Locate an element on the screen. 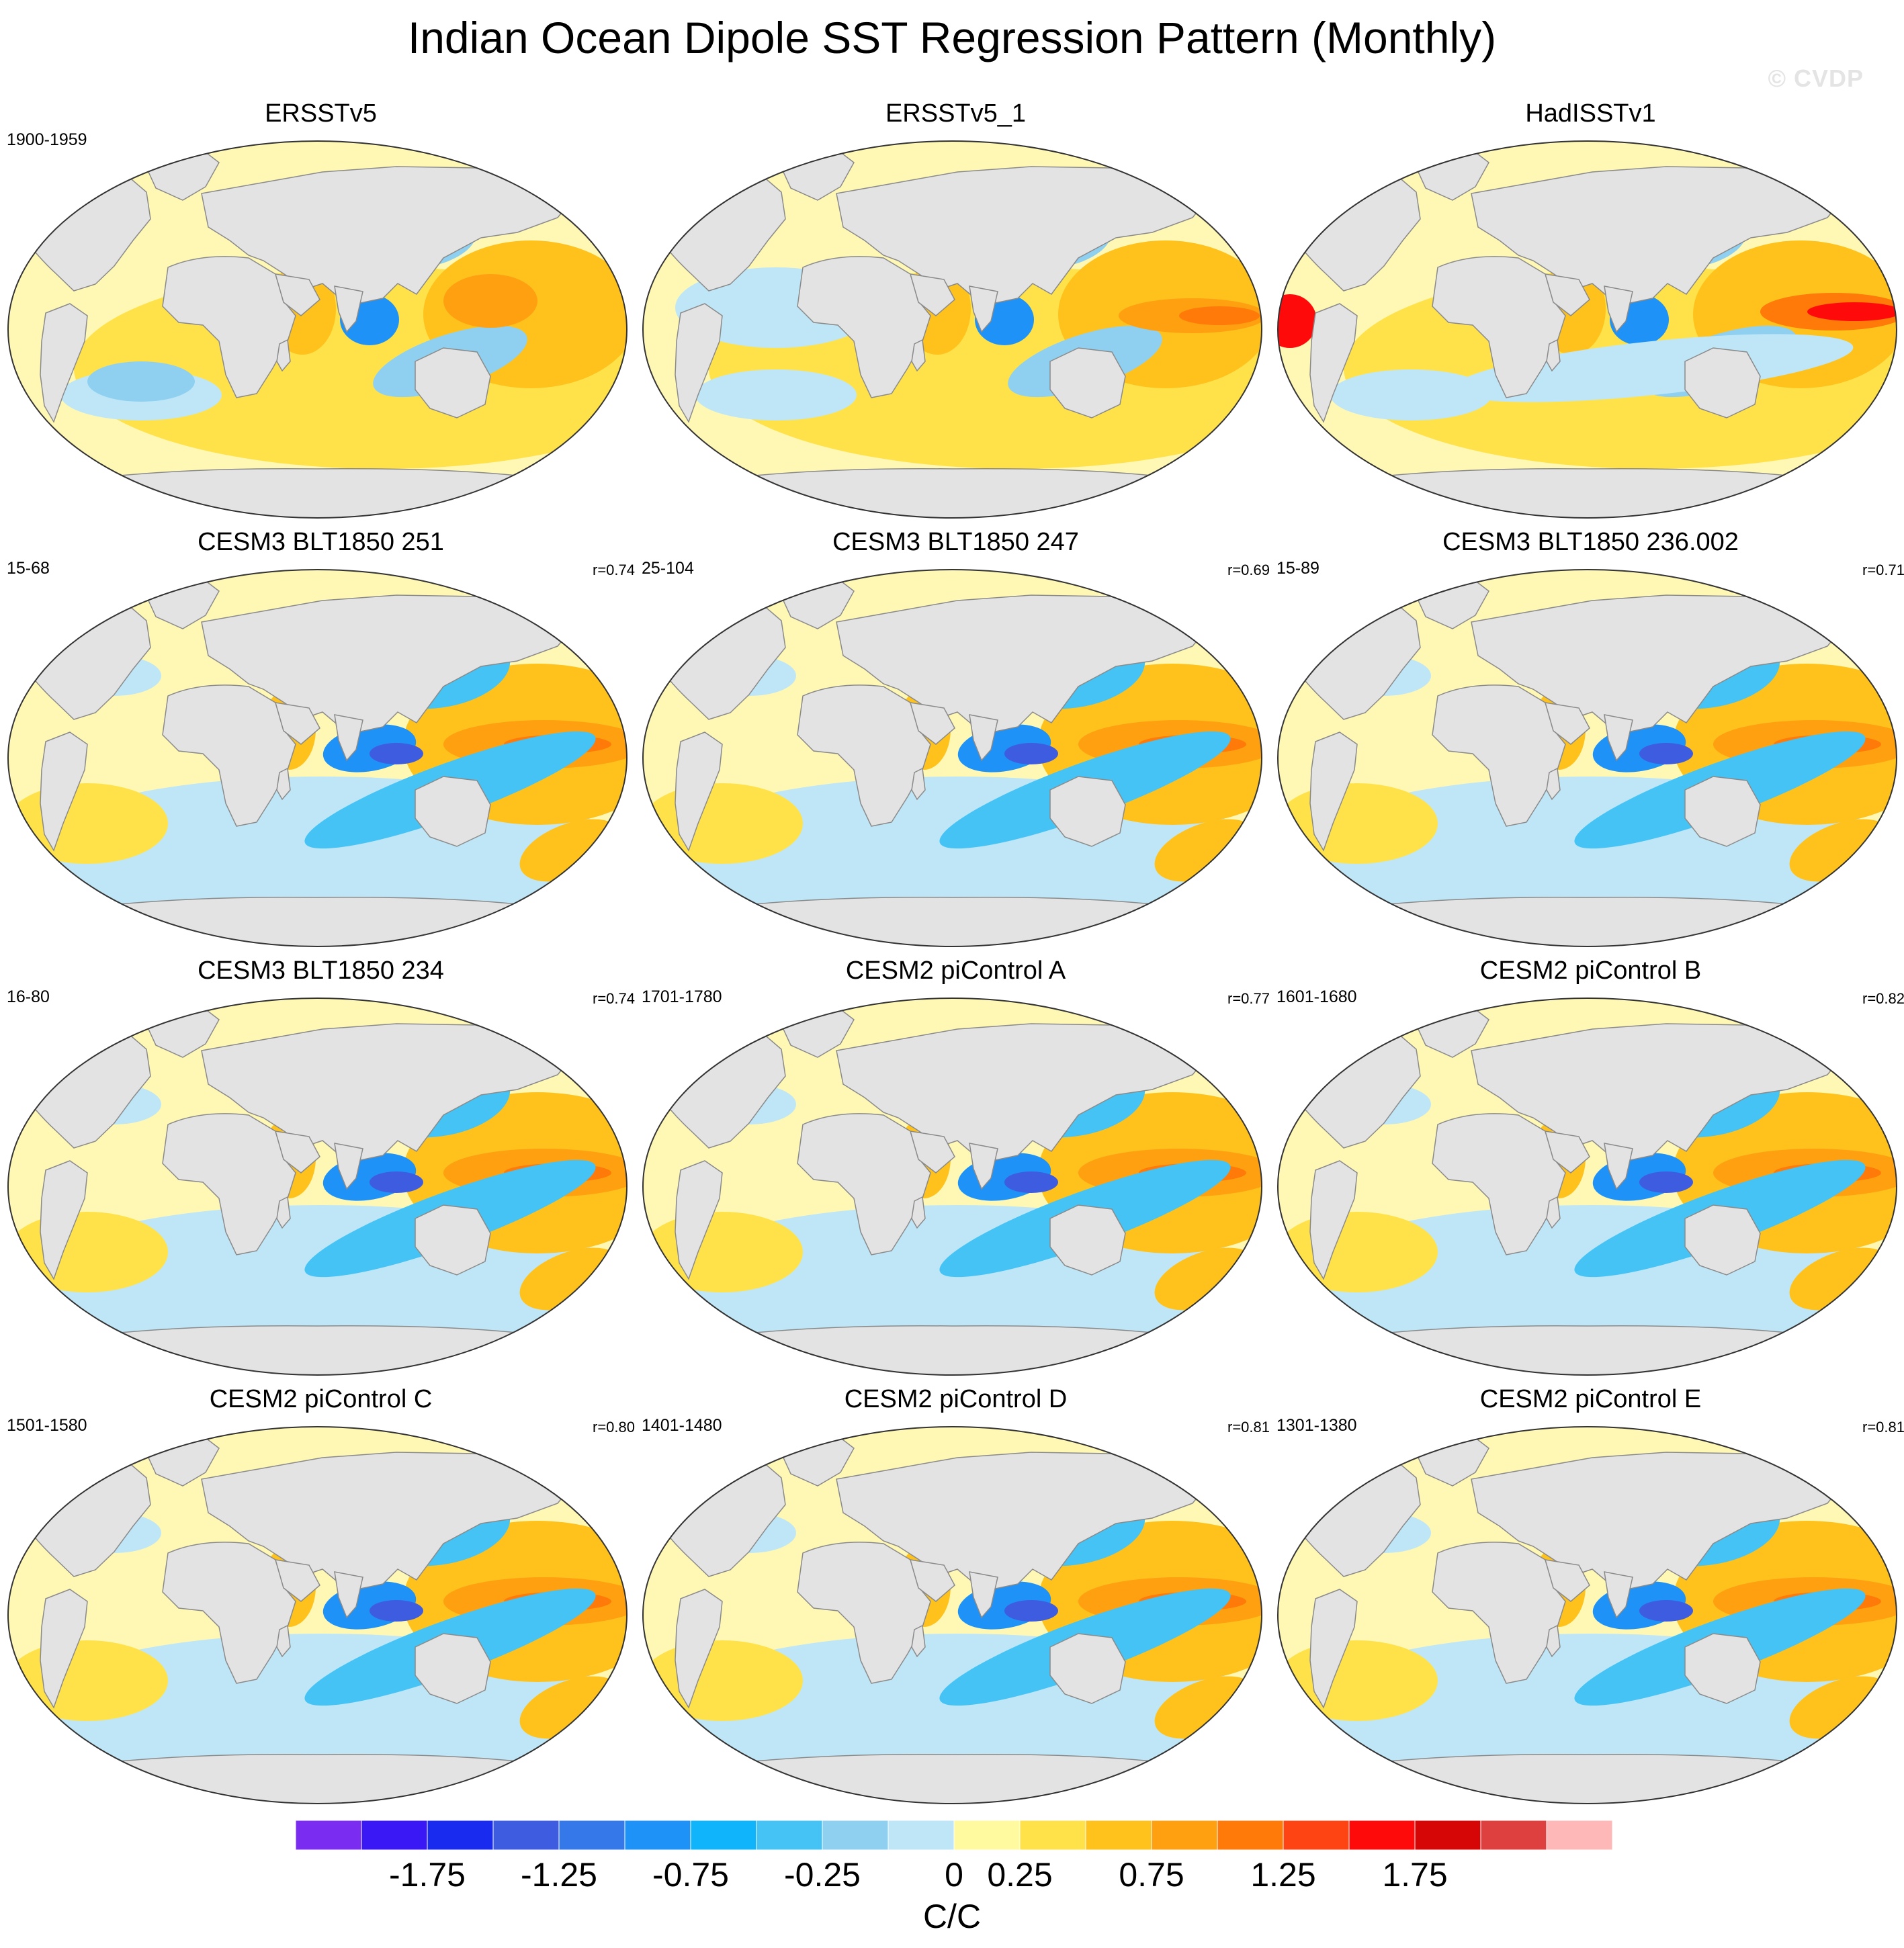 The image size is (1904, 1948). panel-period: 25-104 is located at coordinates (668, 568).